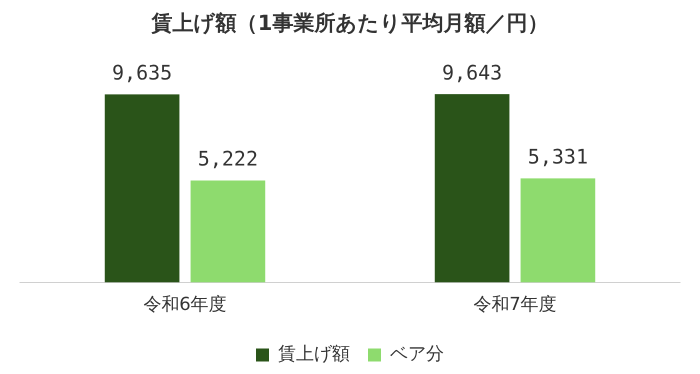 Image resolution: width=700 pixels, height=374 pixels. Describe the element at coordinates (515, 304) in the screenshot. I see `x-tick-label: 令和7年度` at that location.